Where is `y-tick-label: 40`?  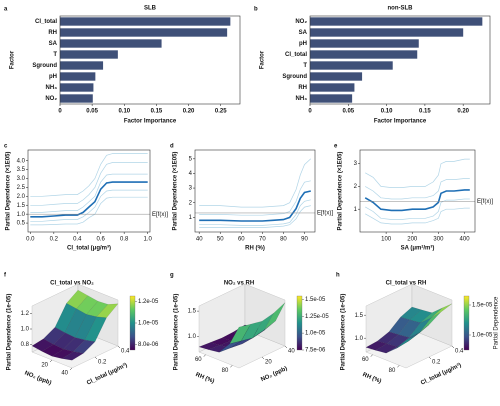
y-tick-label: 40 is located at coordinates (291, 352).